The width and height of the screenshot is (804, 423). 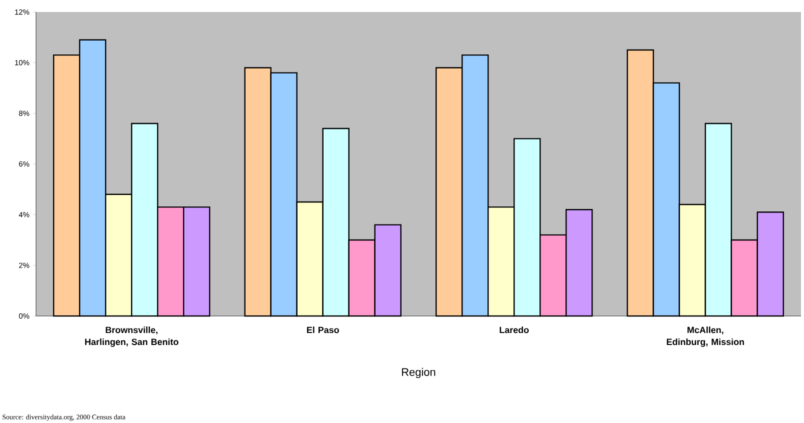 What do you see at coordinates (514, 330) in the screenshot?
I see `x-tick-label: Laredo` at bounding box center [514, 330].